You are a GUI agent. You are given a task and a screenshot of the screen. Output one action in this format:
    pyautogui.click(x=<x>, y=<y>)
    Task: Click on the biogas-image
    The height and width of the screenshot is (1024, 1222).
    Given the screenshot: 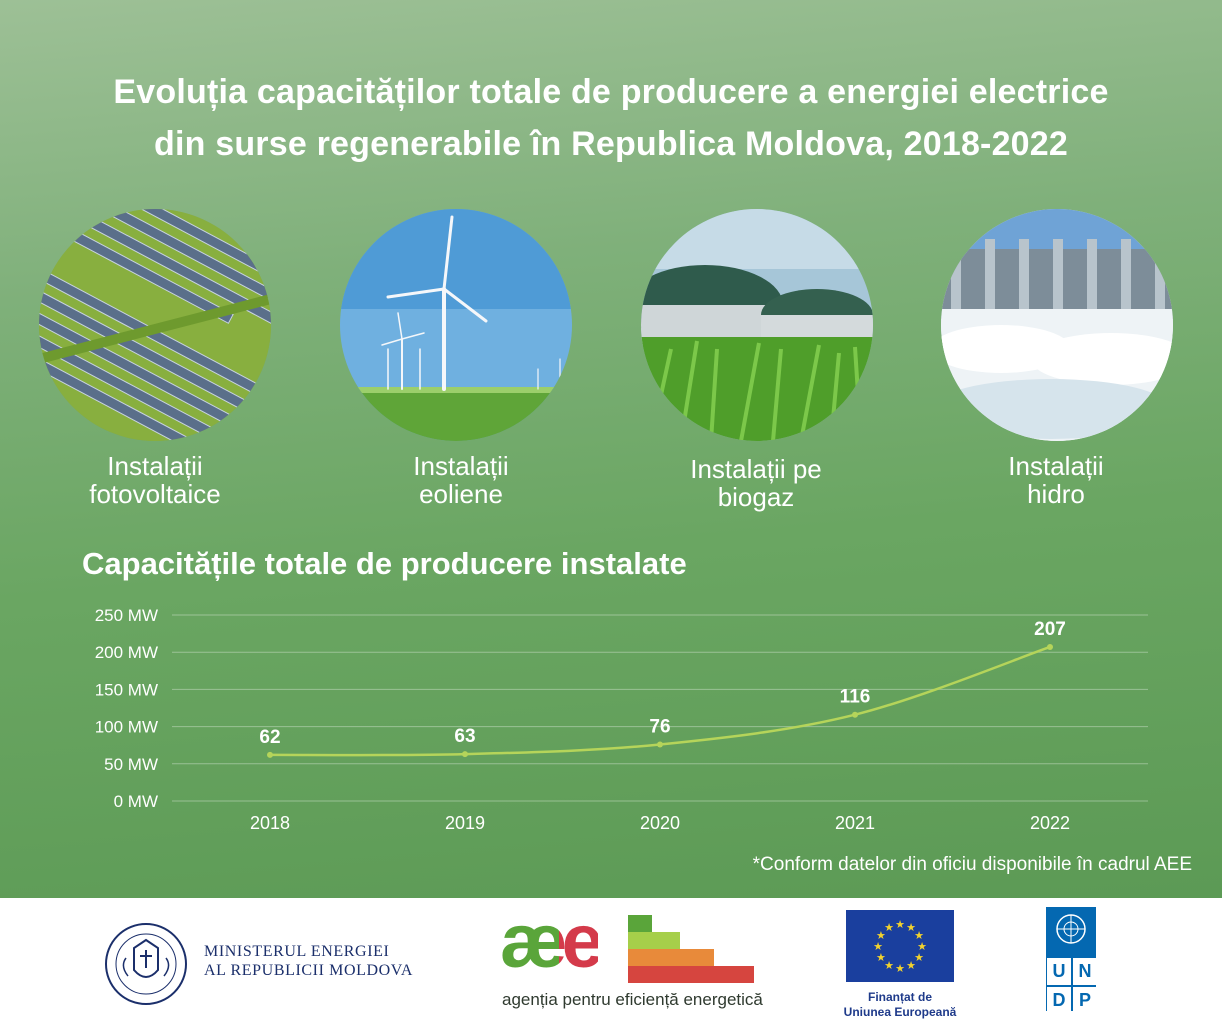 What is the action you would take?
    pyautogui.click(x=757, y=325)
    